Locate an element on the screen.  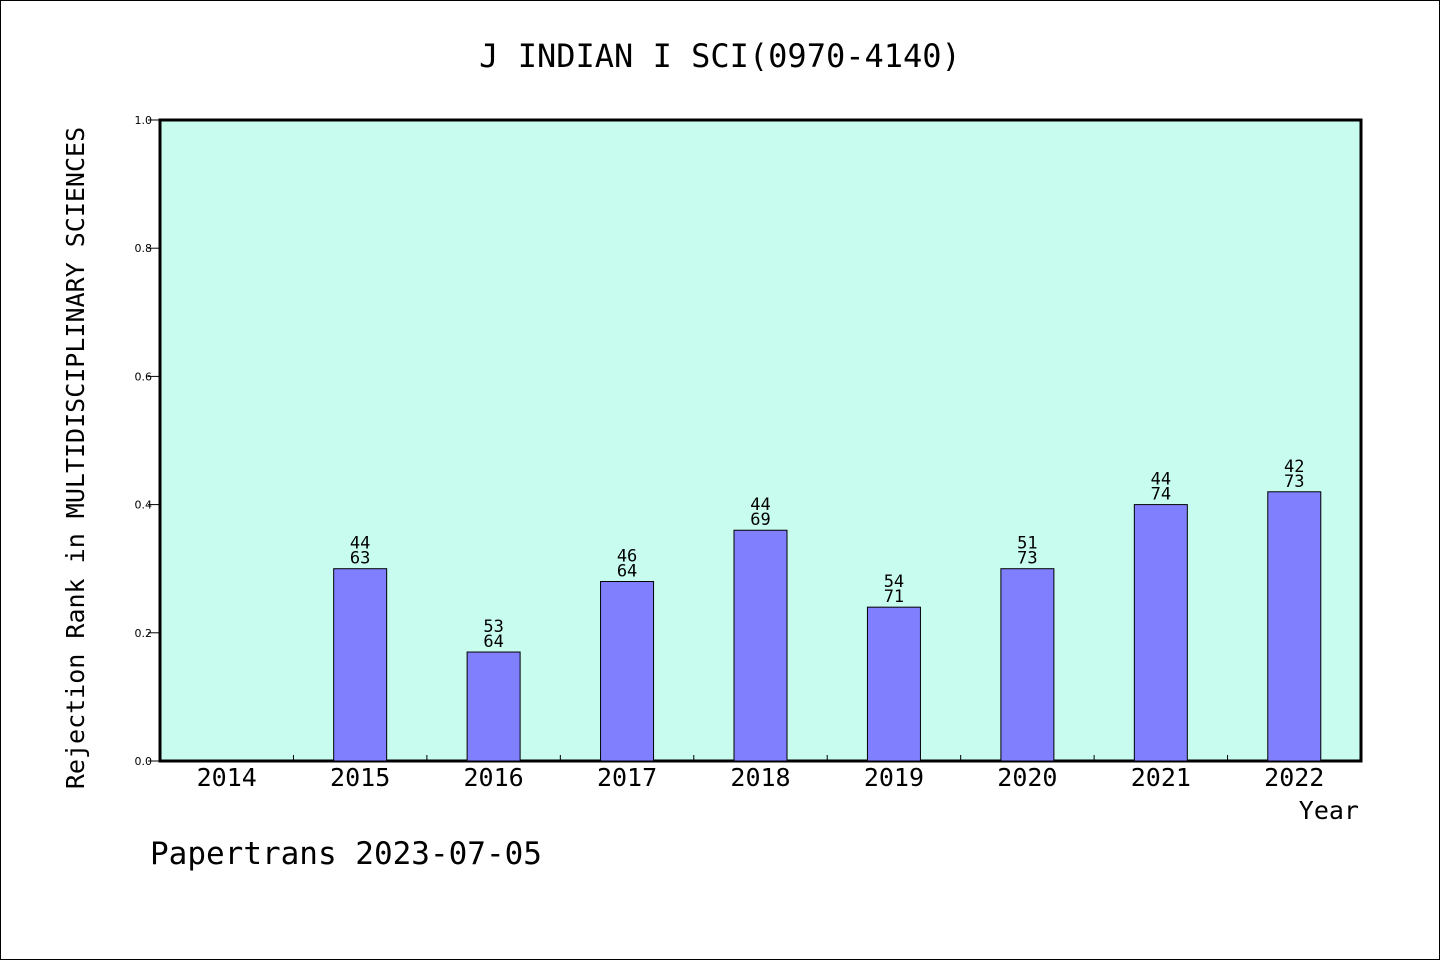
x-tick-label: 2015 is located at coordinates (360, 777).